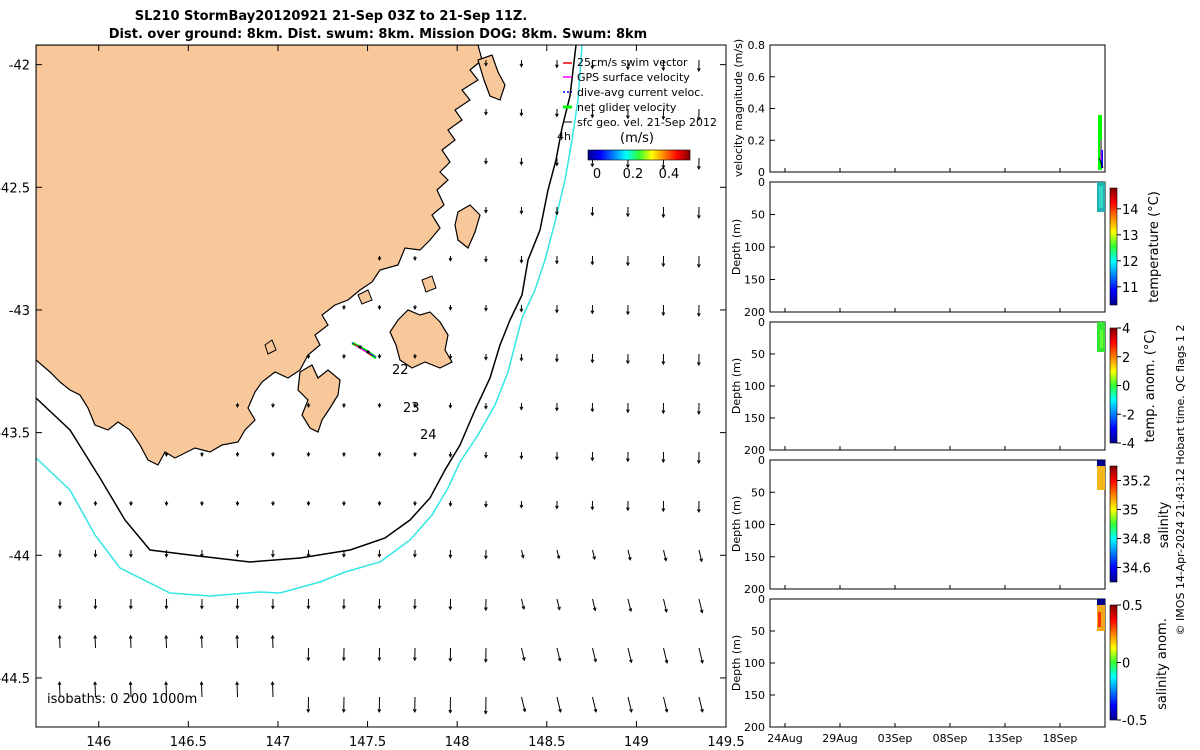 This screenshot has width=1200, height=750. Describe the element at coordinates (188, 742) in the screenshot. I see `map-xtick-label: 146.5` at that location.